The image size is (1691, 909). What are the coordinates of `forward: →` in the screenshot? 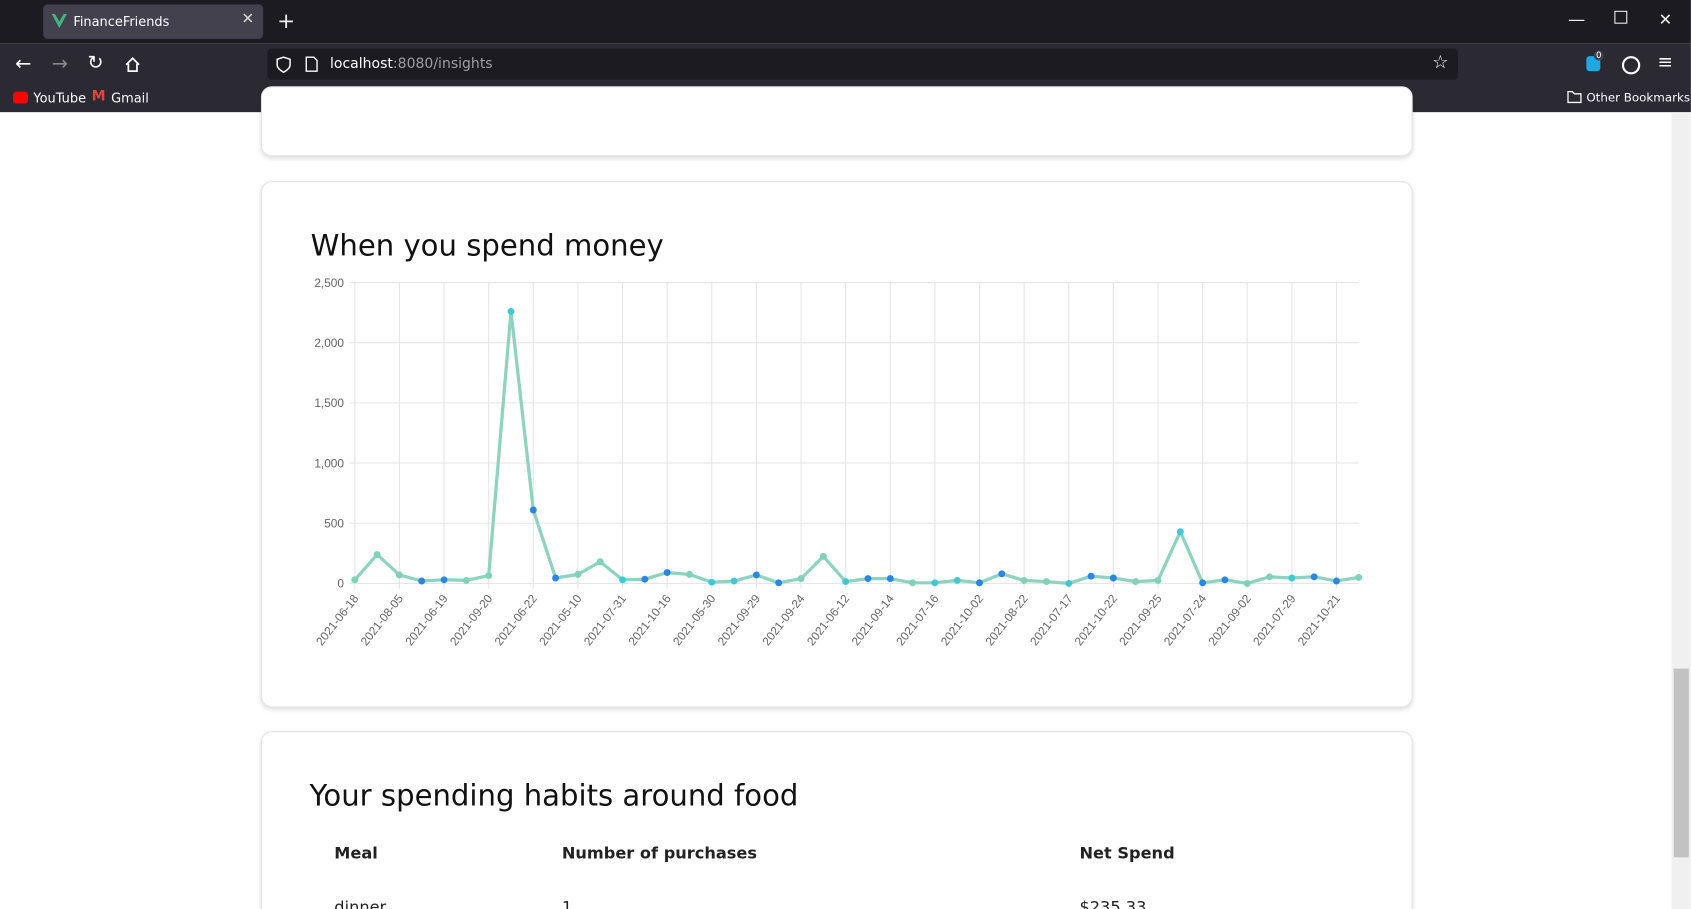 It's located at (60, 64).